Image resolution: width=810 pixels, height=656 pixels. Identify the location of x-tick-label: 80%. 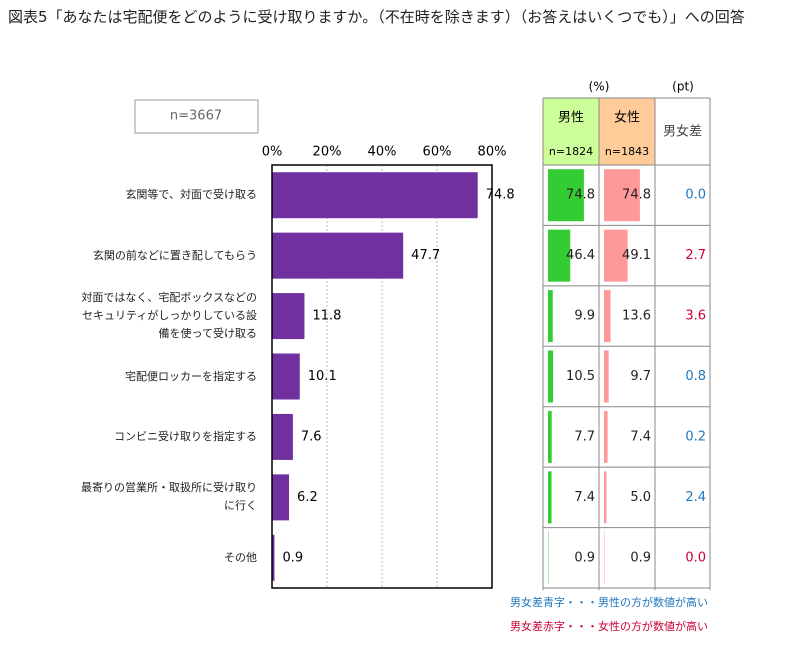
(492, 152).